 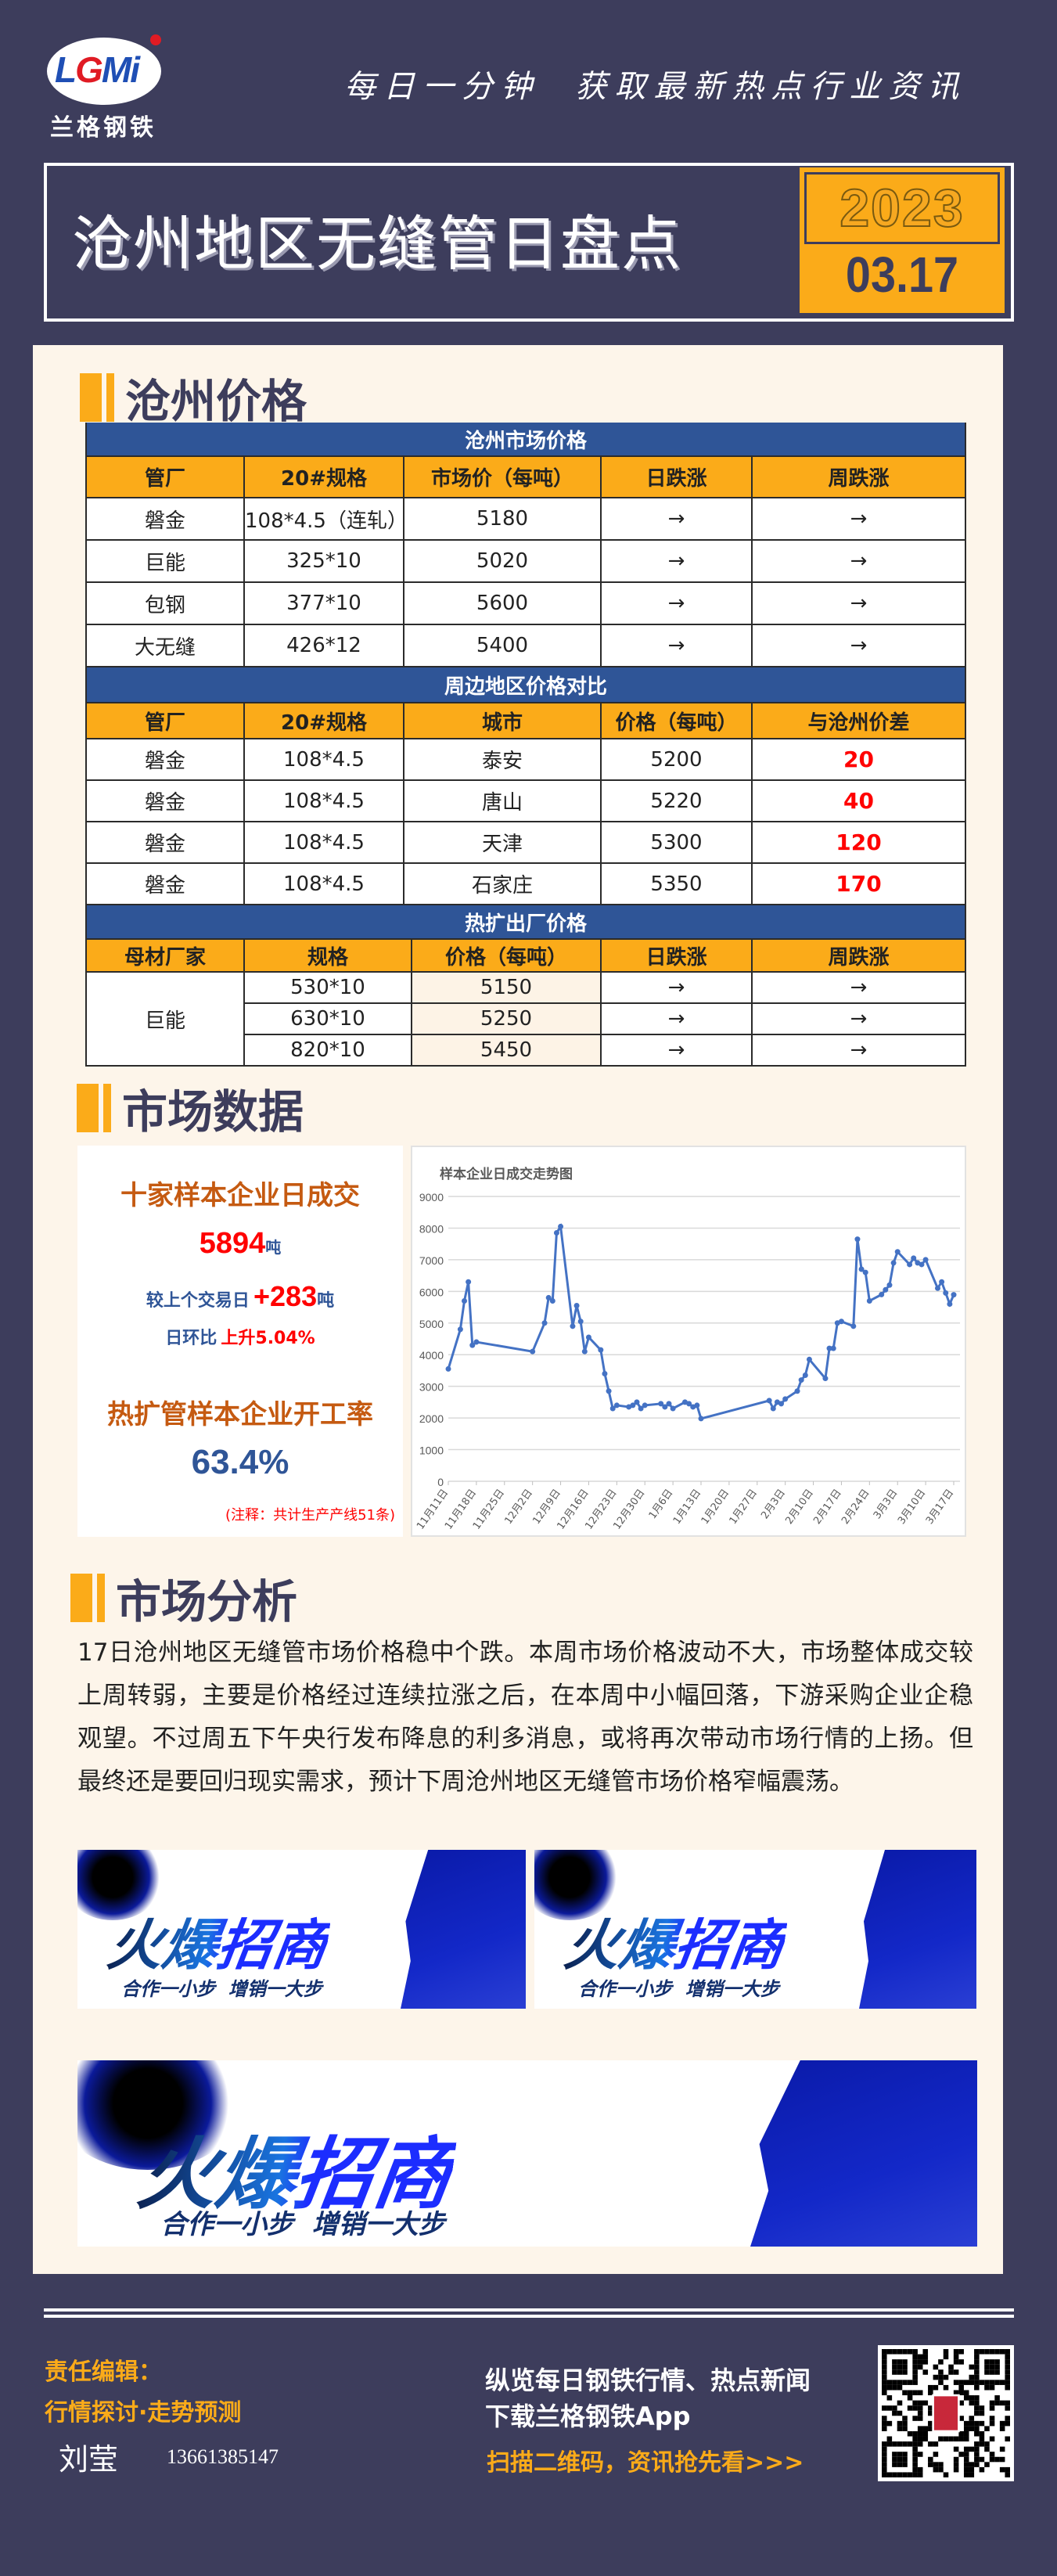 What do you see at coordinates (701, 1321) in the screenshot?
I see `series-line` at bounding box center [701, 1321].